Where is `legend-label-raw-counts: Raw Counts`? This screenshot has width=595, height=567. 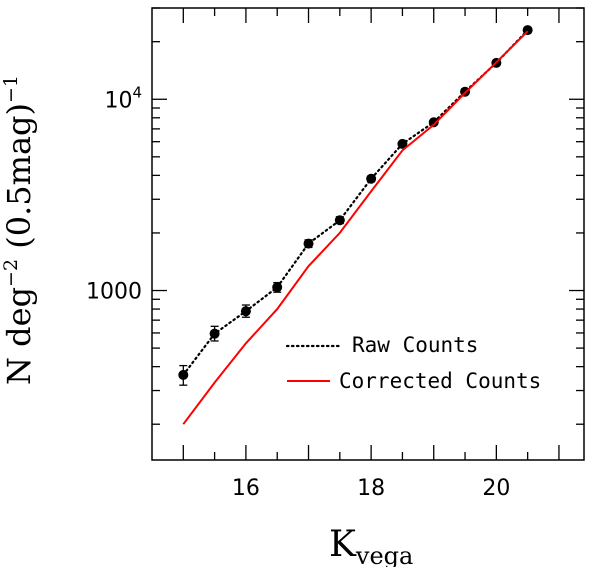 legend-label-raw-counts: Raw Counts is located at coordinates (415, 345).